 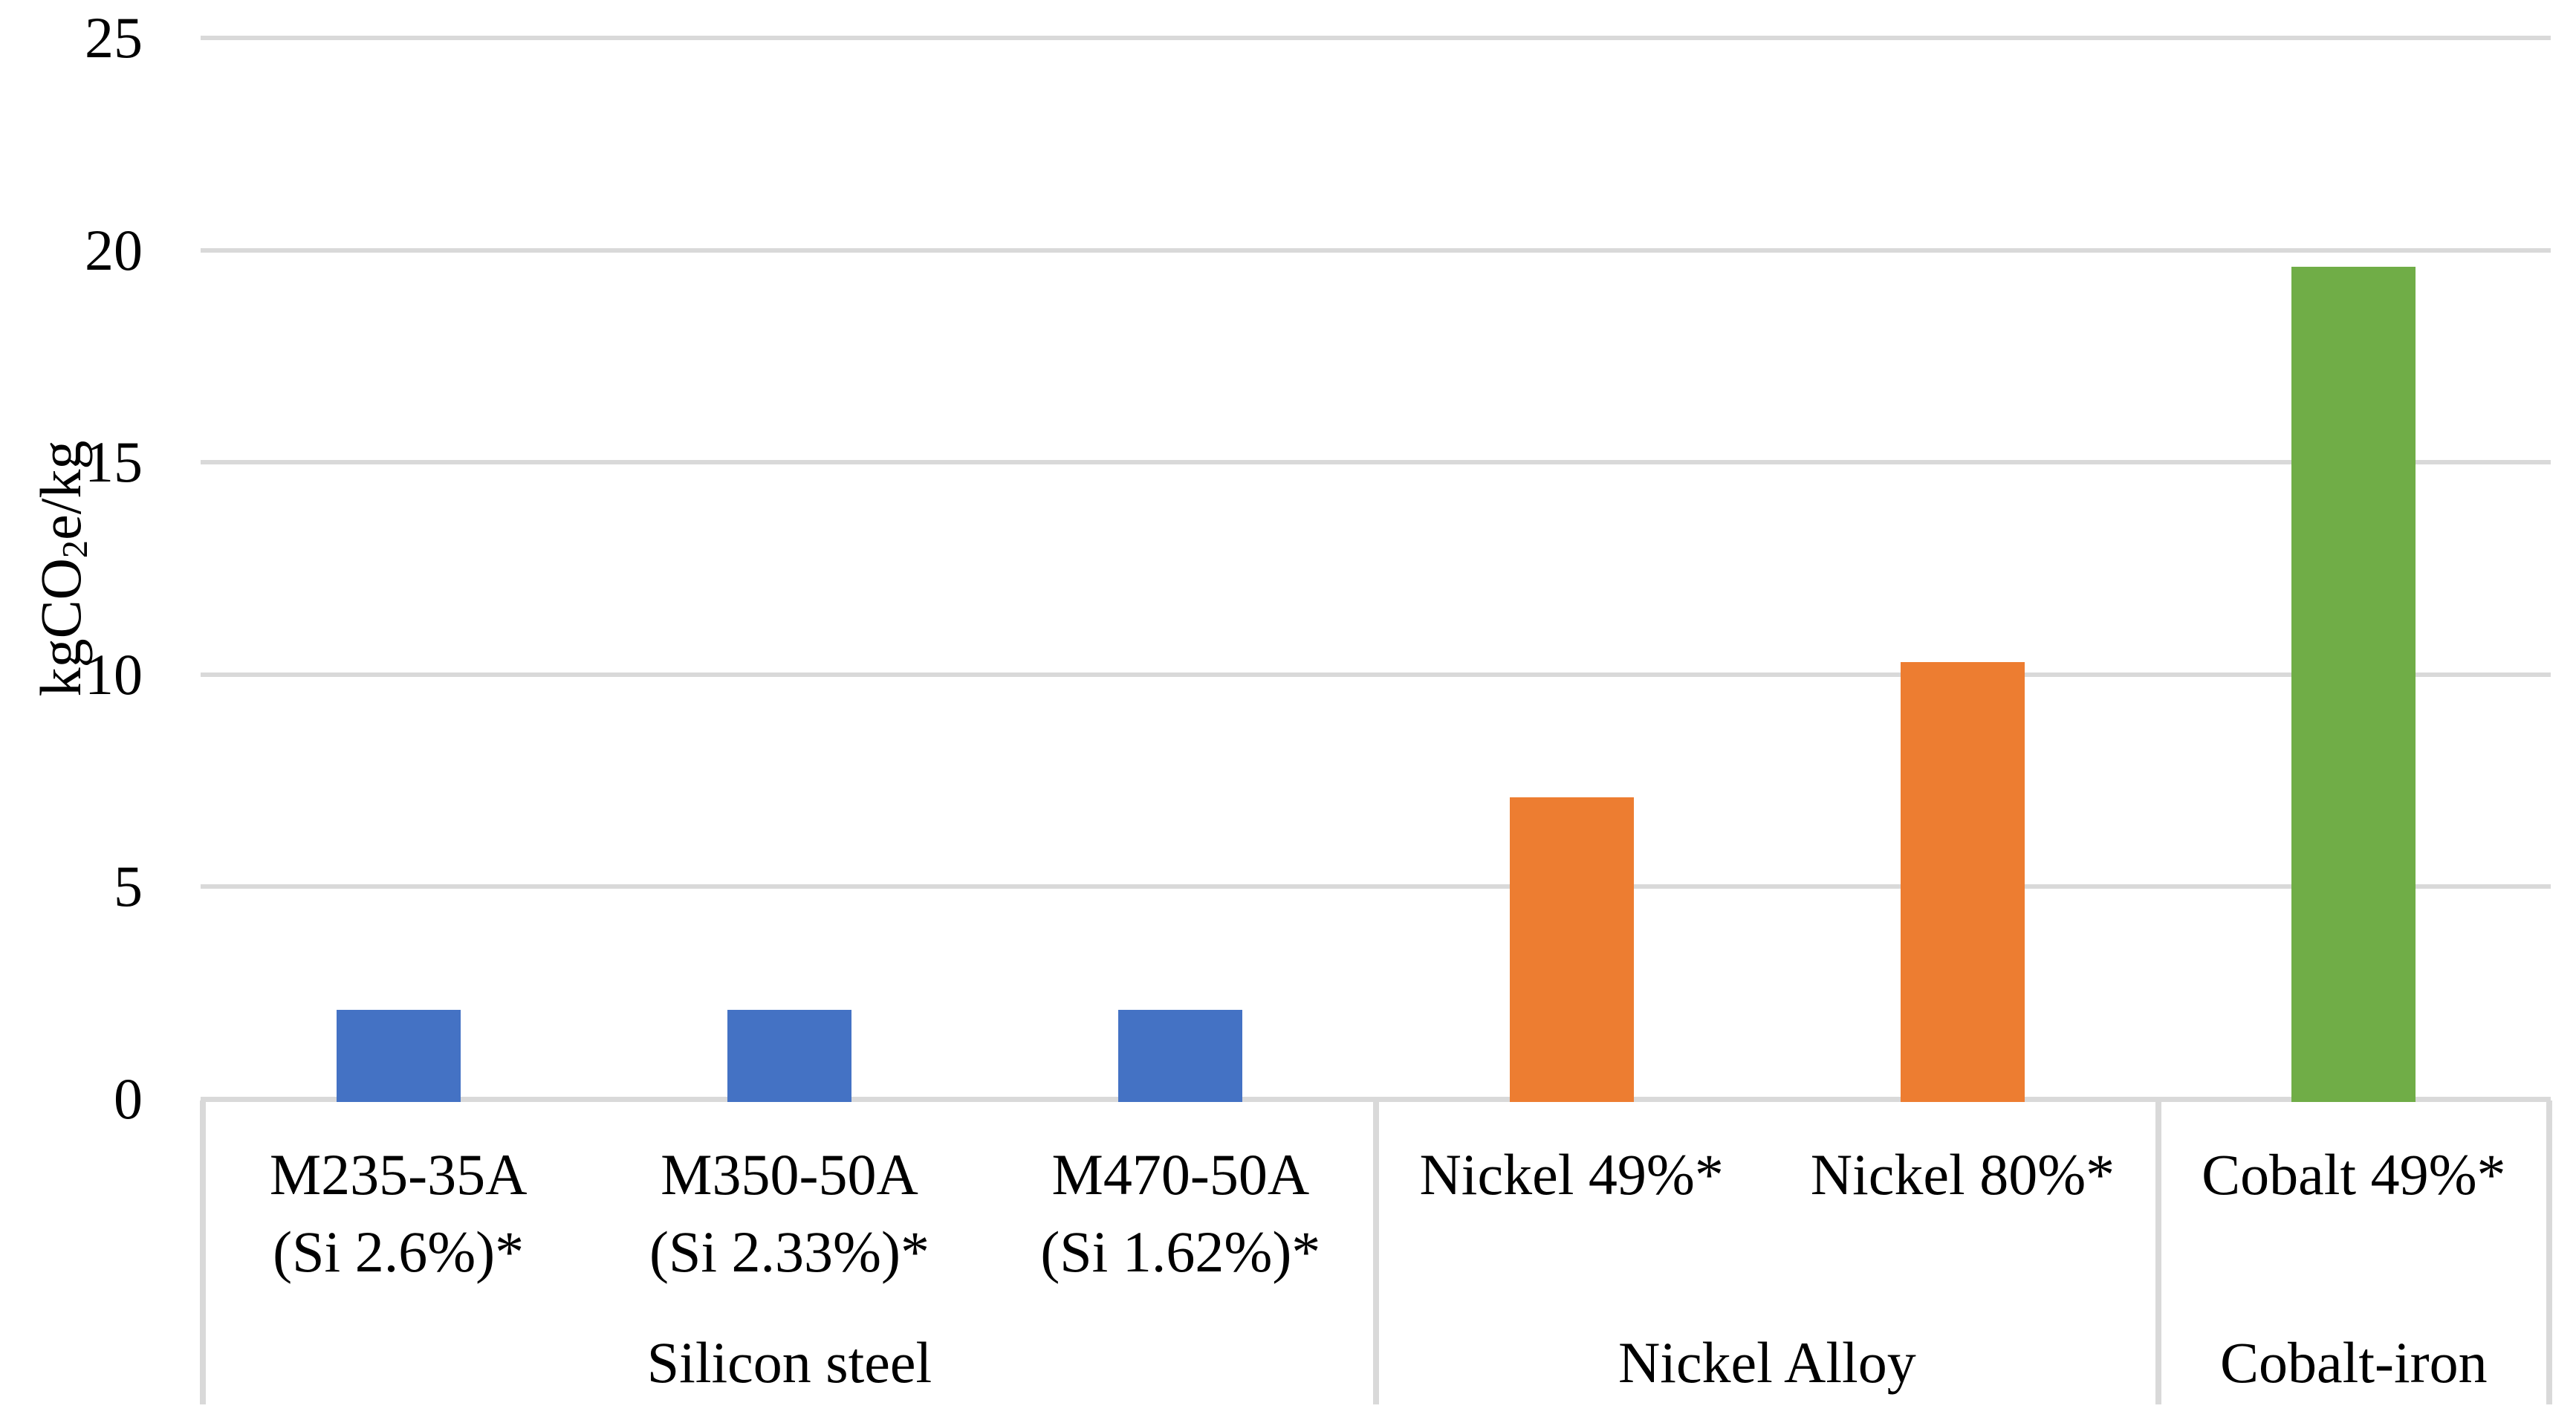 What do you see at coordinates (789, 1213) in the screenshot?
I see `category-label: M350-50A (Si 2.33%)*` at bounding box center [789, 1213].